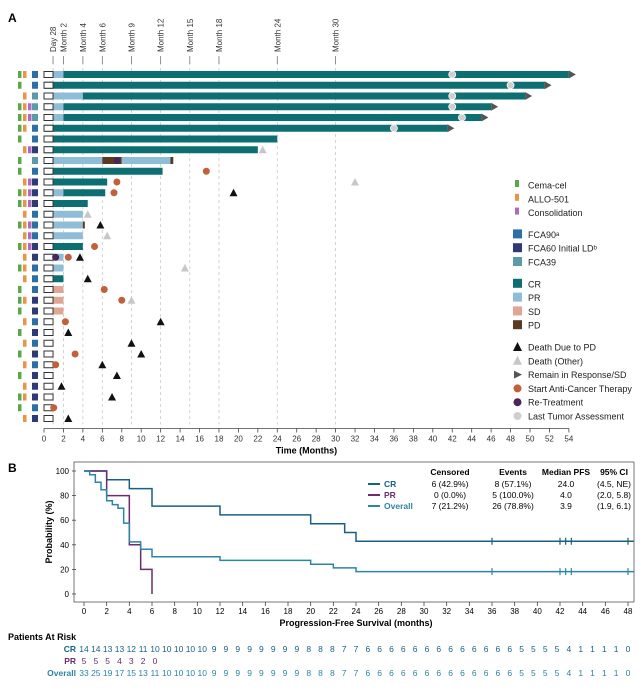  What do you see at coordinates (450, 495) in the screenshot?
I see `stats-cell: 0 (0.0%)` at bounding box center [450, 495].